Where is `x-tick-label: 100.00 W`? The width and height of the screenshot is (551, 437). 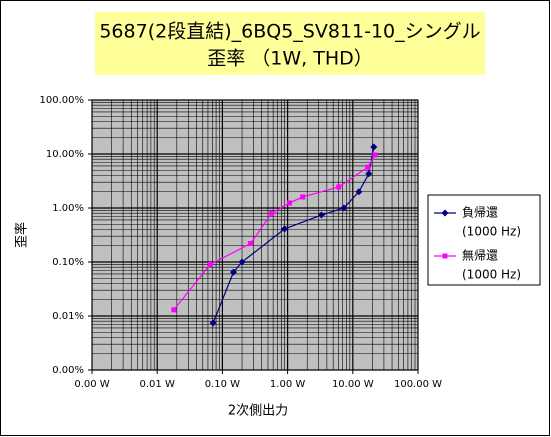 x-tick-label: 100.00 W is located at coordinates (418, 384).